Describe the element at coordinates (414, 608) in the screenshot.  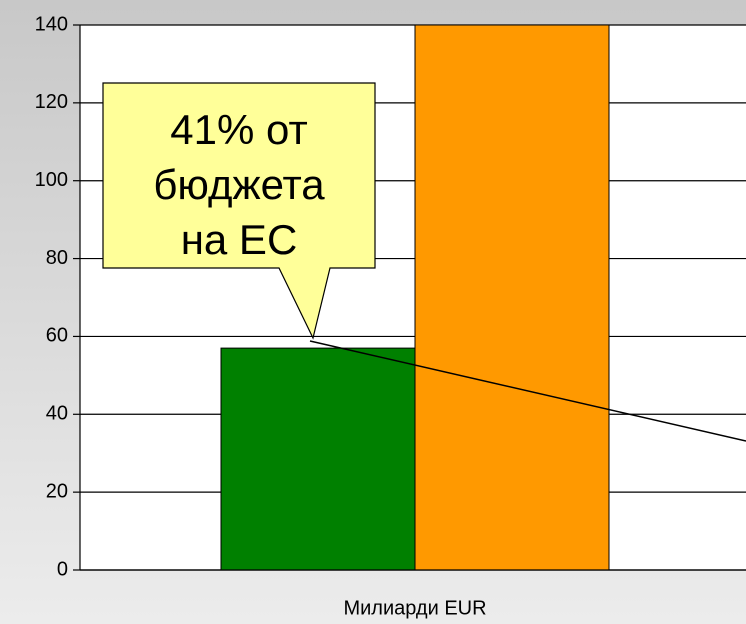
I see `x-axis-label: Милиарди EUR` at that location.